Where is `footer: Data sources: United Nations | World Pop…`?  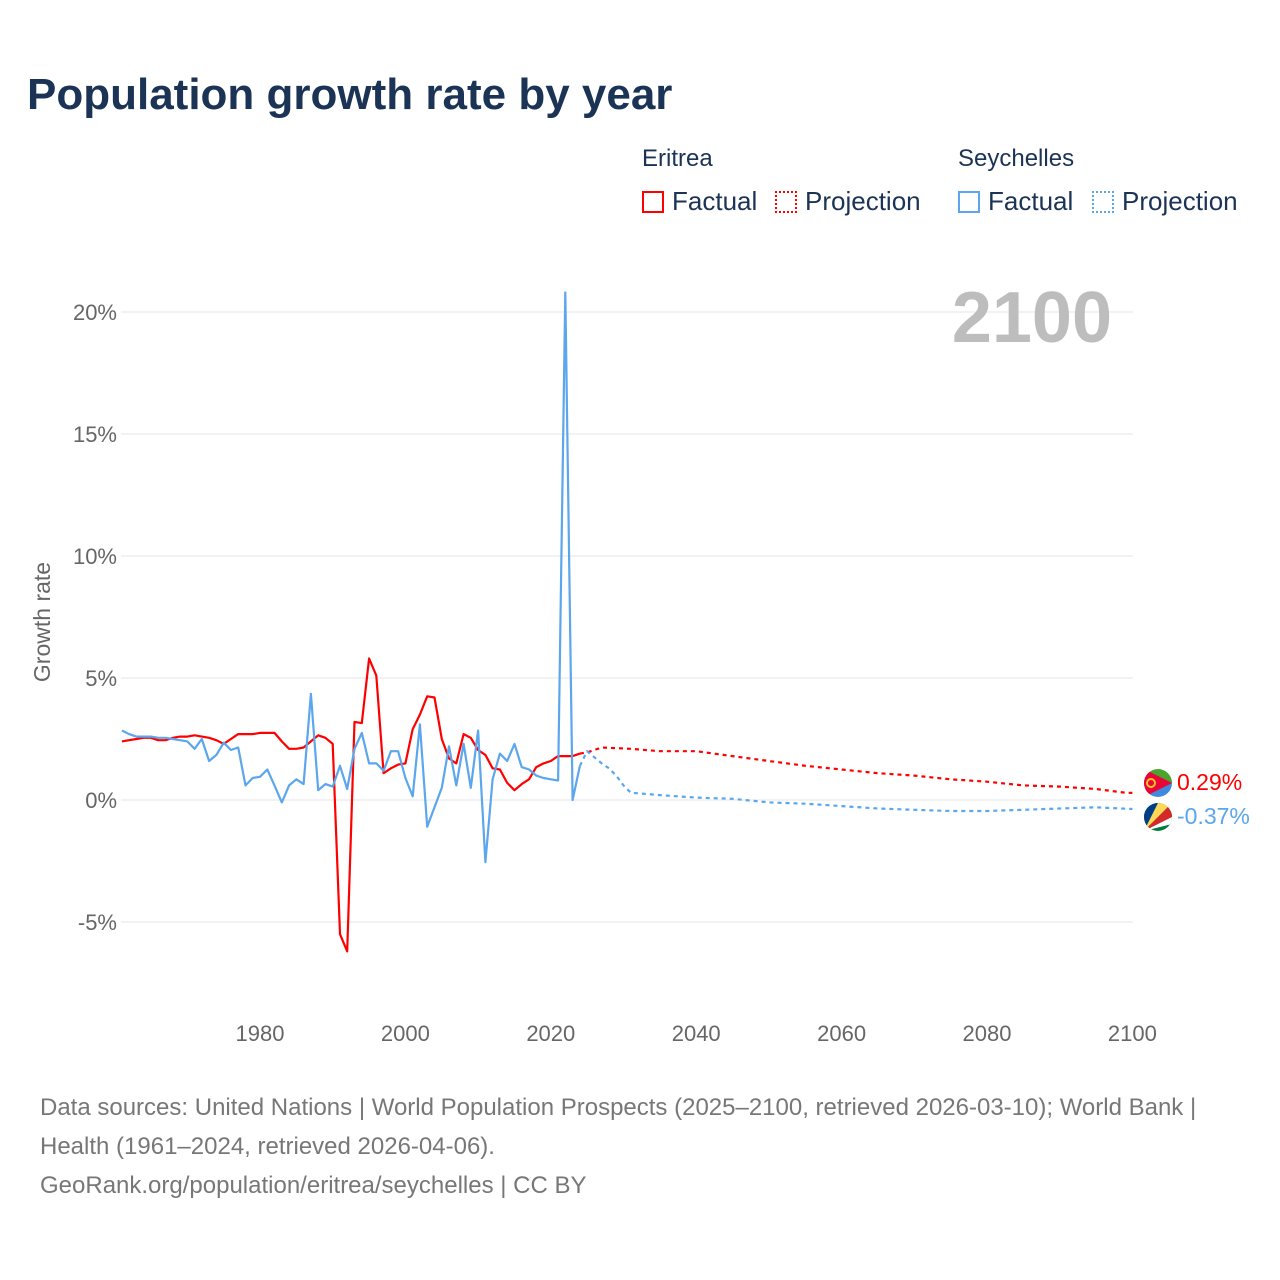
footer: Data sources: United Nations | World Pop… is located at coordinates (640, 1146).